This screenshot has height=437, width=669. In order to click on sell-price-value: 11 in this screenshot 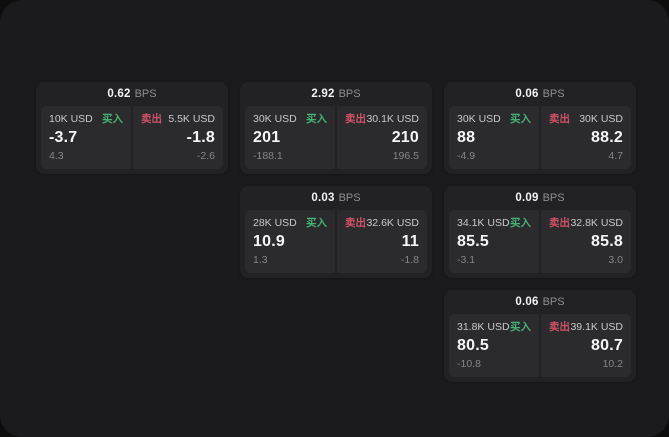, I will do `click(410, 241)`.